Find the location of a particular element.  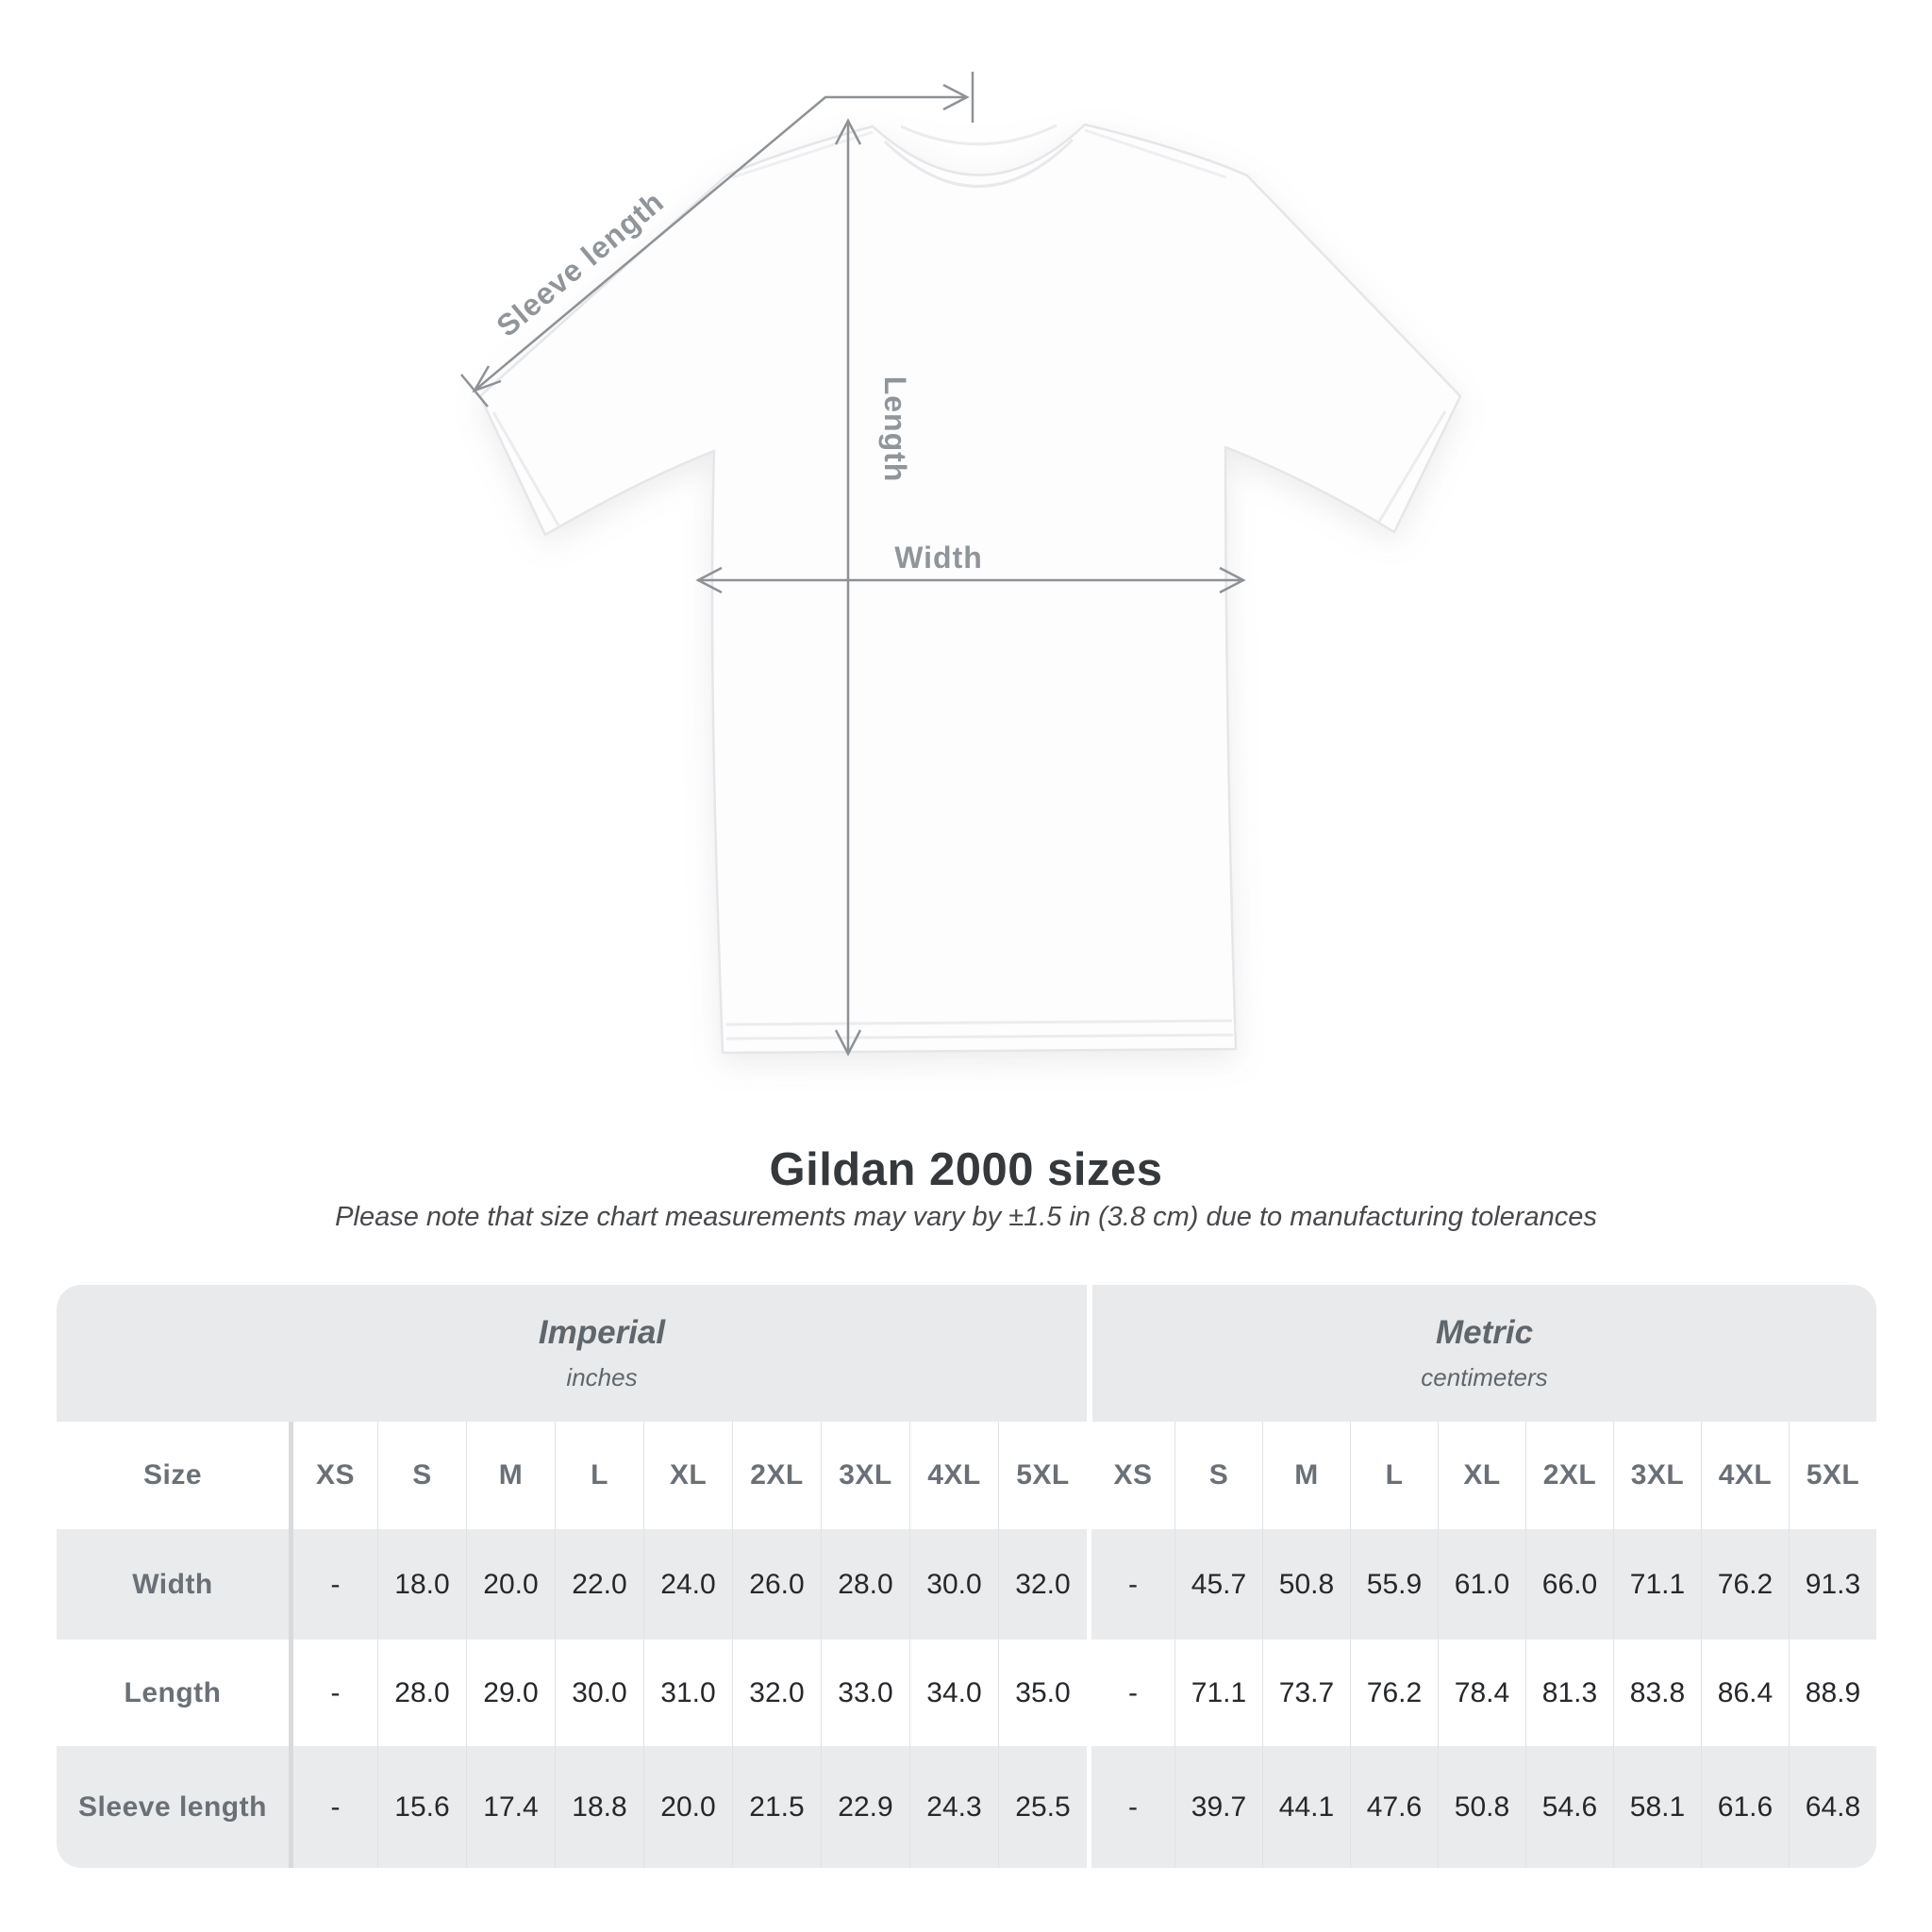

size-col-header: Size is located at coordinates (172, 1475).